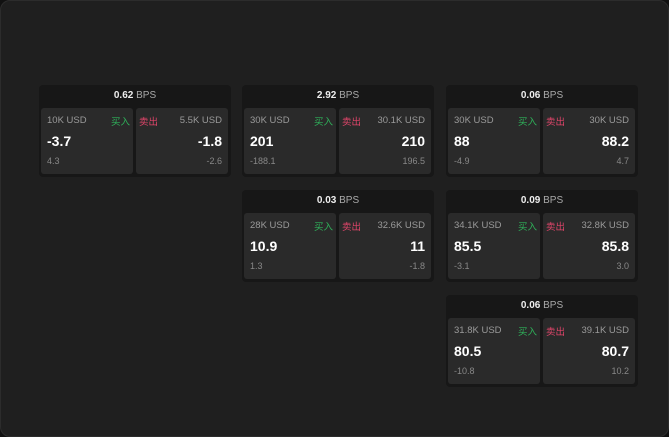  Describe the element at coordinates (401, 225) in the screenshot. I see `sell-size: 32.6K USD` at that location.